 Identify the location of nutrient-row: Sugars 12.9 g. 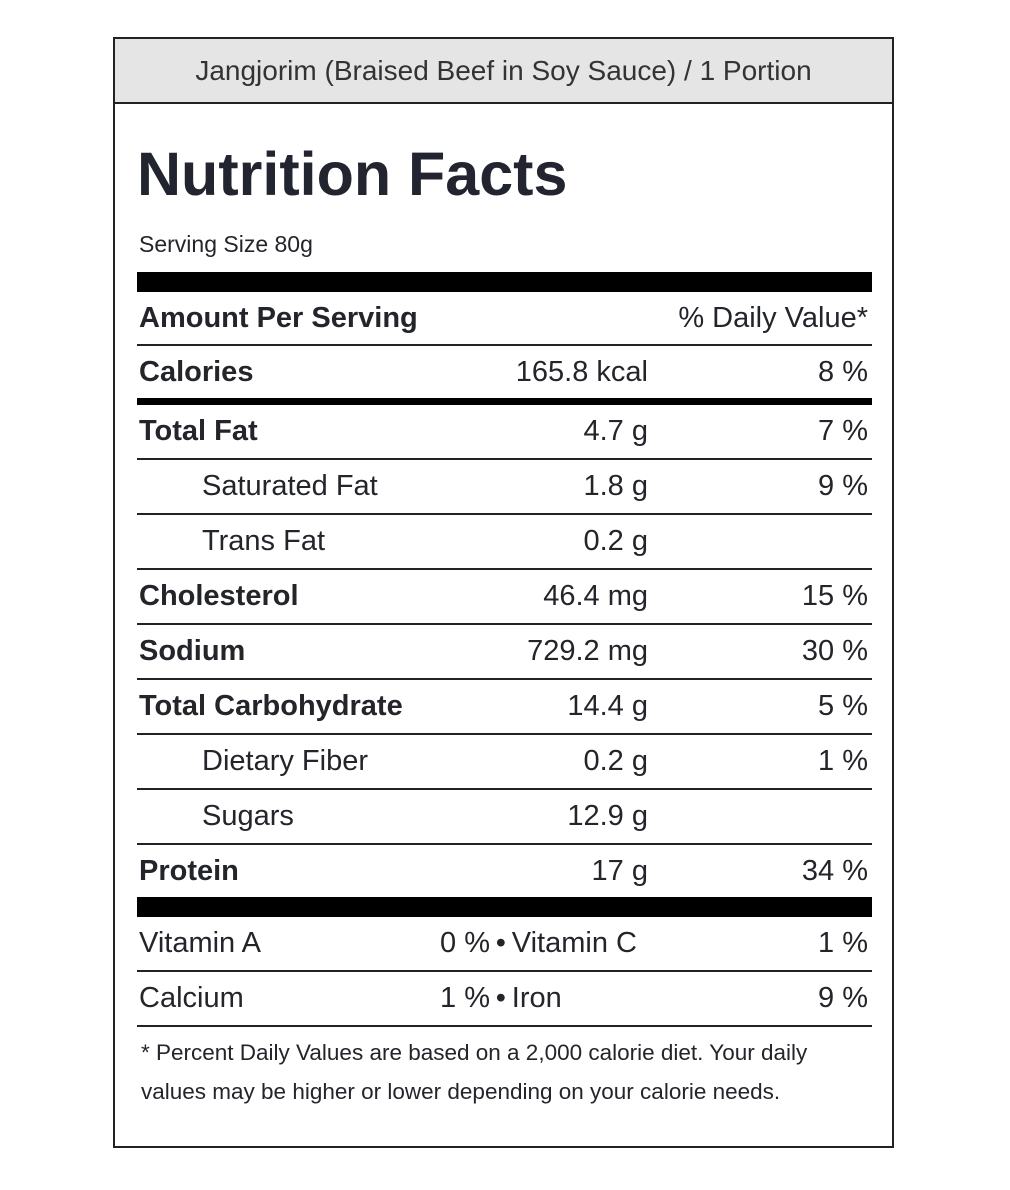
(504, 817).